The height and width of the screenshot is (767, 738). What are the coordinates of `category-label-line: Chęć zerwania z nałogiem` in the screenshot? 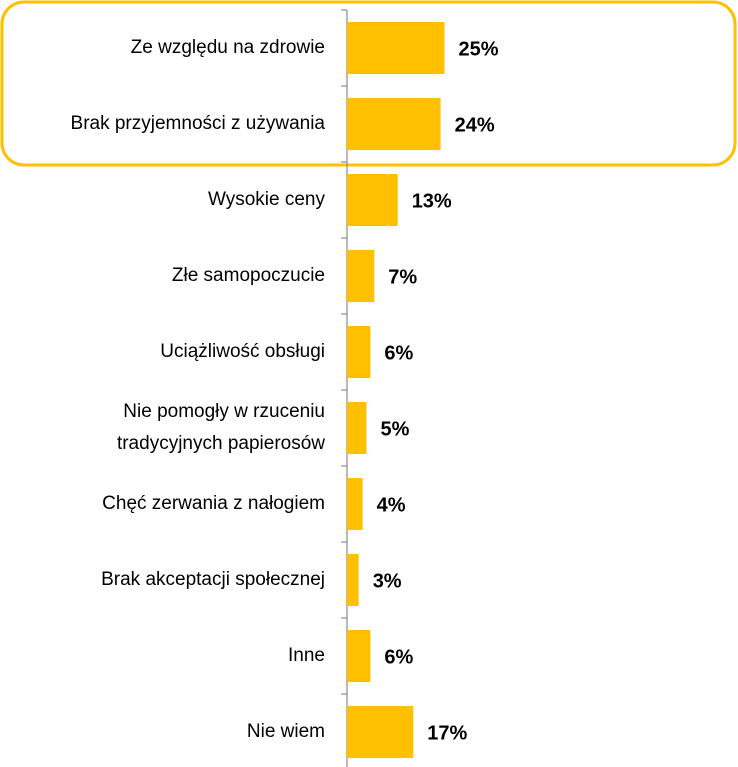 It's located at (213, 503).